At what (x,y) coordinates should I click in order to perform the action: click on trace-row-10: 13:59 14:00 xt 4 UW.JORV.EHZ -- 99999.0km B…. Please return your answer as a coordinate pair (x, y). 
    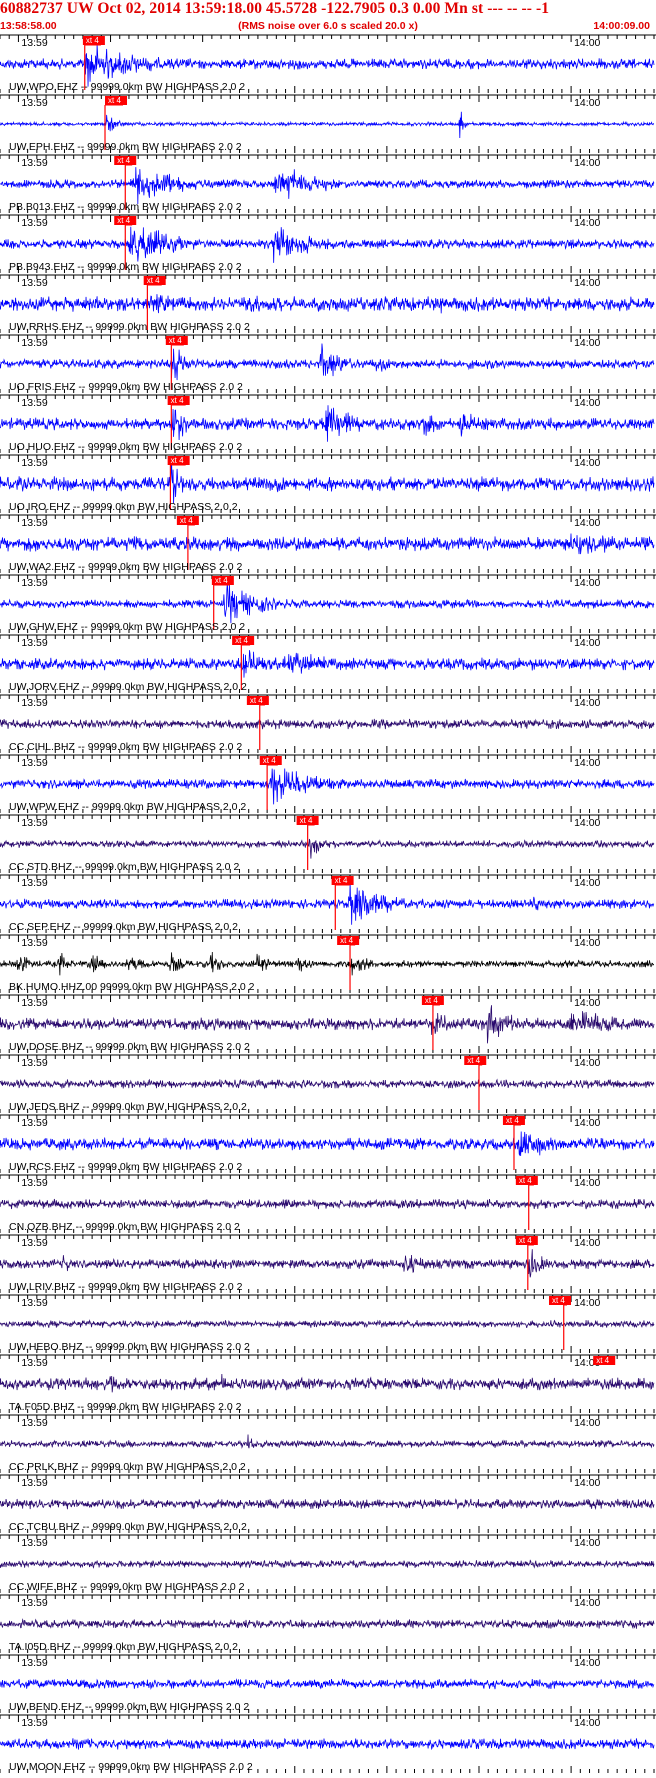
    Looking at the image, I should click on (328, 663).